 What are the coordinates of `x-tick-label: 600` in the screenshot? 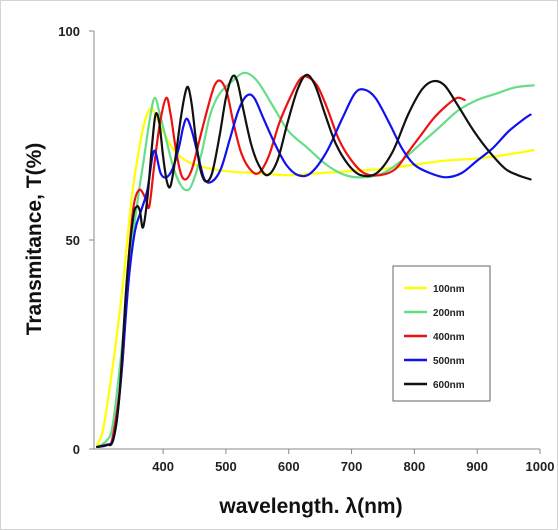 It's located at (289, 466).